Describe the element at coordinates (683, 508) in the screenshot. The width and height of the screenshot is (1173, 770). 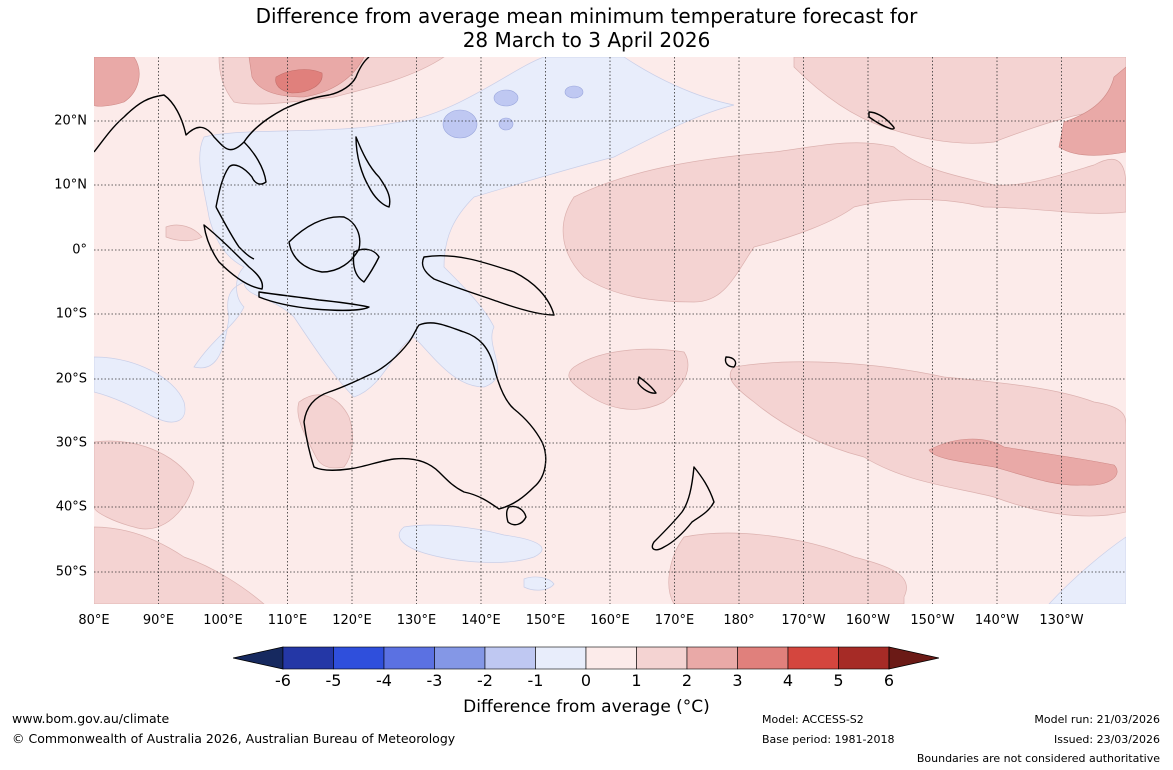
I see `coastline-new-zealand` at that location.